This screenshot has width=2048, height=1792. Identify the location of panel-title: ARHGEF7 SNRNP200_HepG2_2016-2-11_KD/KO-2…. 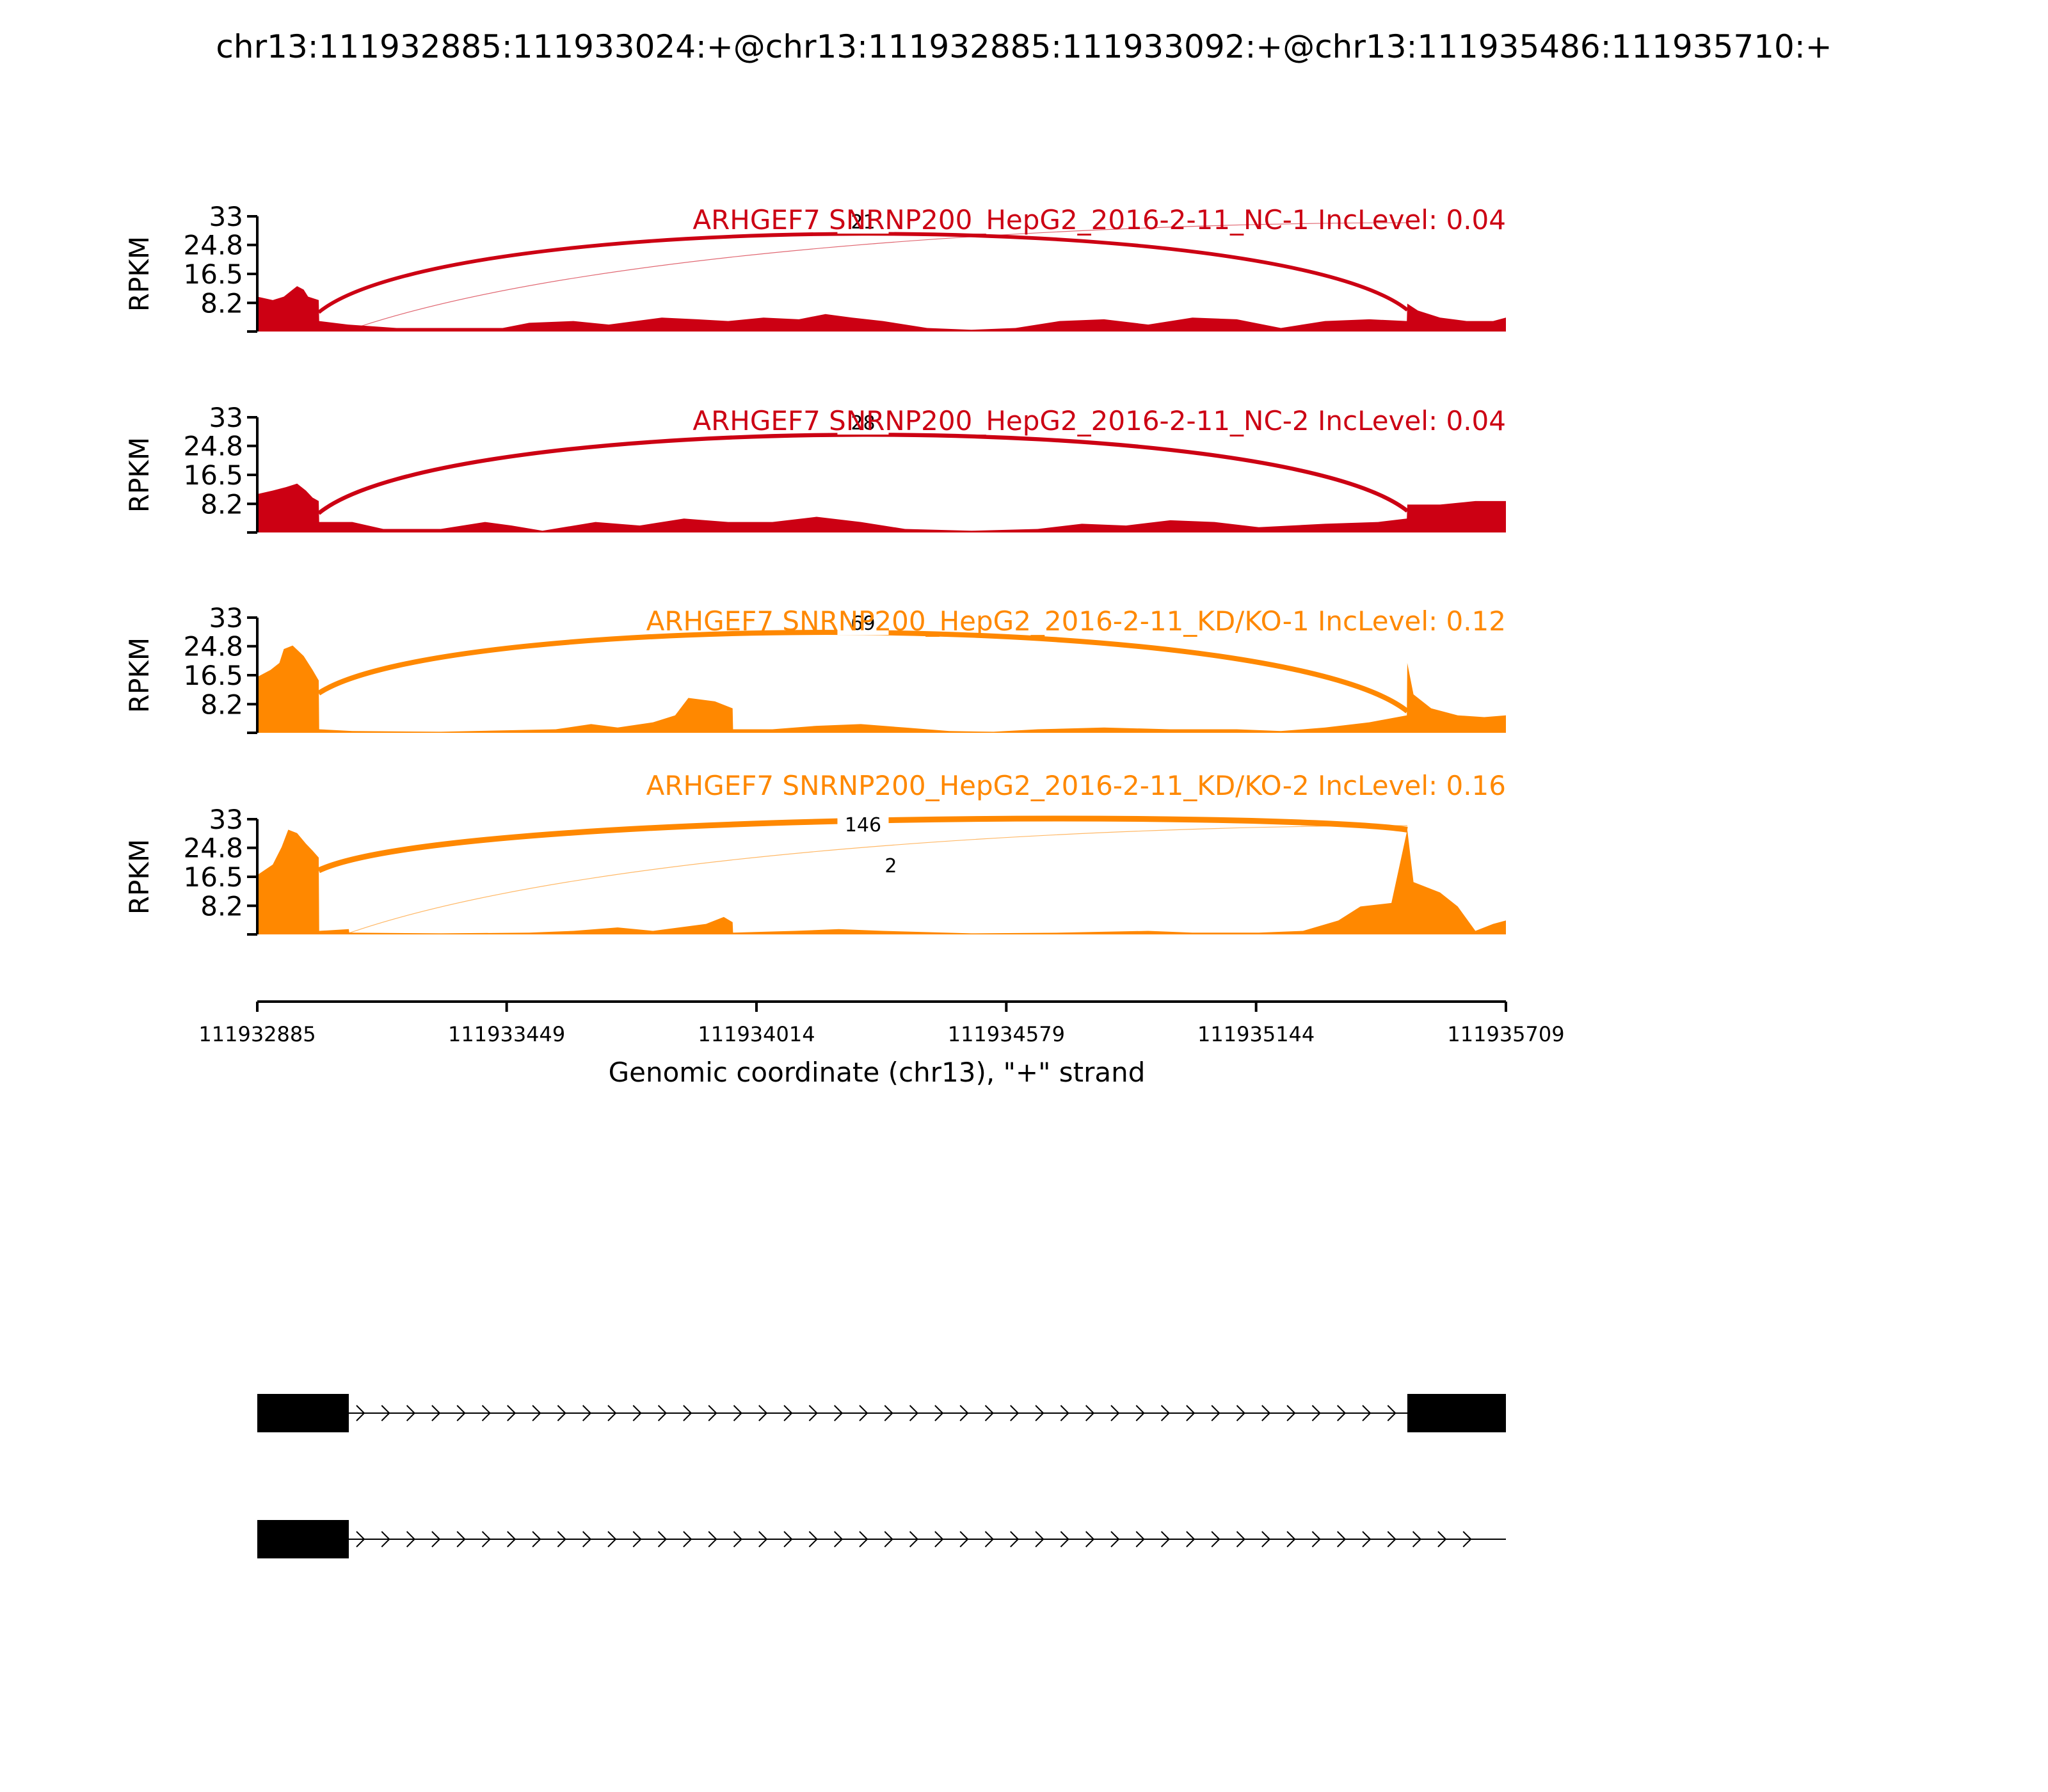
(1076, 785).